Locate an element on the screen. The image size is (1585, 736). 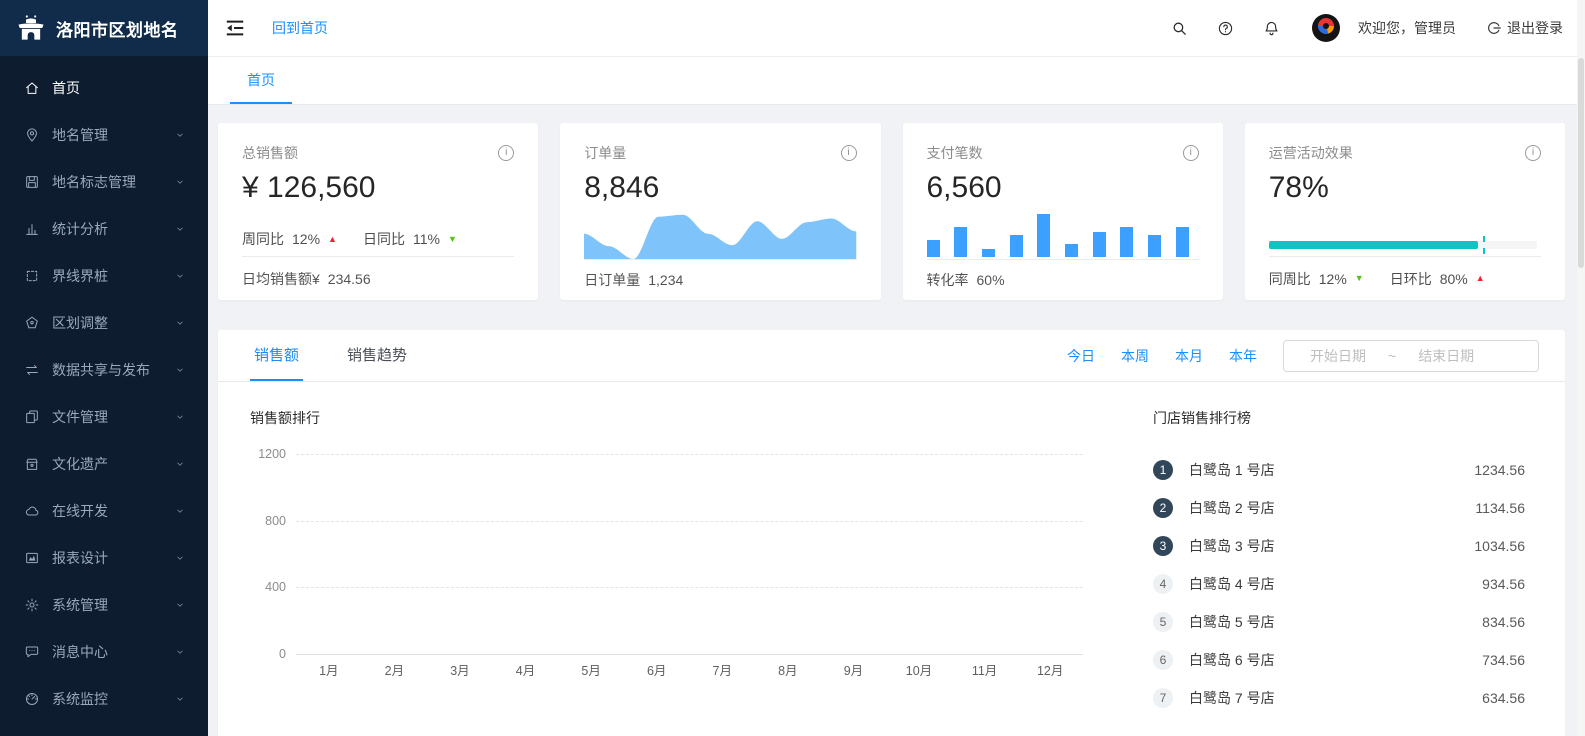
quick-link-month: 本月 is located at coordinates (1189, 355).